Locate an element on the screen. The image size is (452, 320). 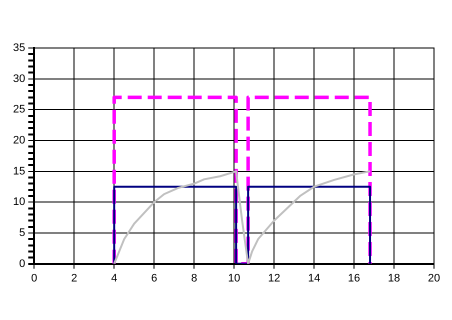
x-tick-label: 14 is located at coordinates (314, 278).